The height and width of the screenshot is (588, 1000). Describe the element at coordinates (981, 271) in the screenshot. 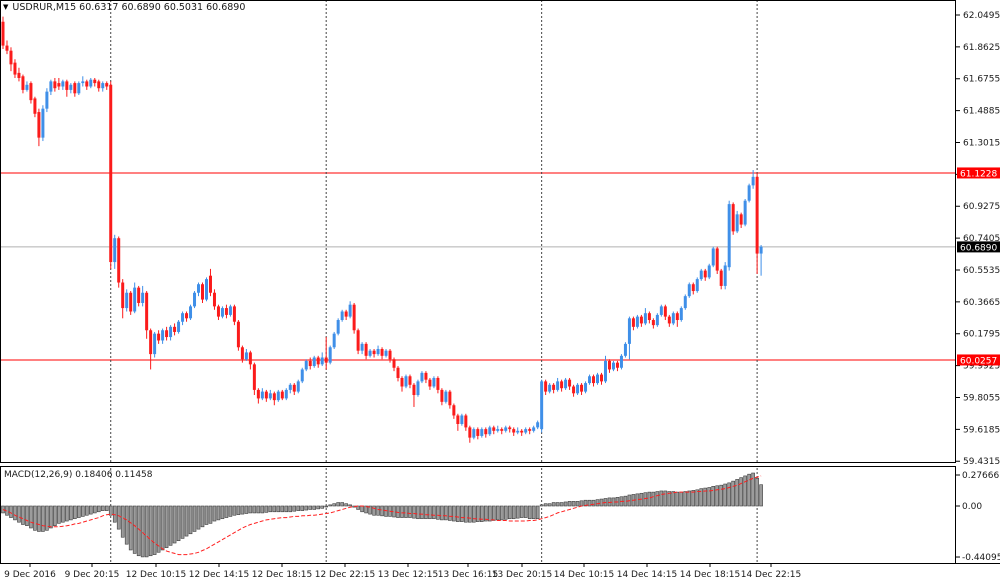

I see `svg-text: 60.5535` at that location.